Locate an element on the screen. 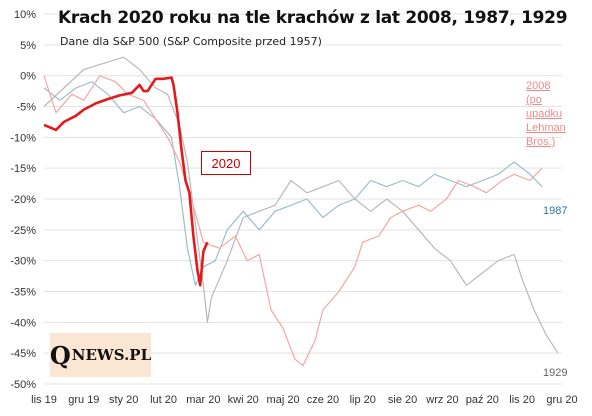 This screenshot has height=416, width=592. label-2008-line: 2008 is located at coordinates (538, 86).